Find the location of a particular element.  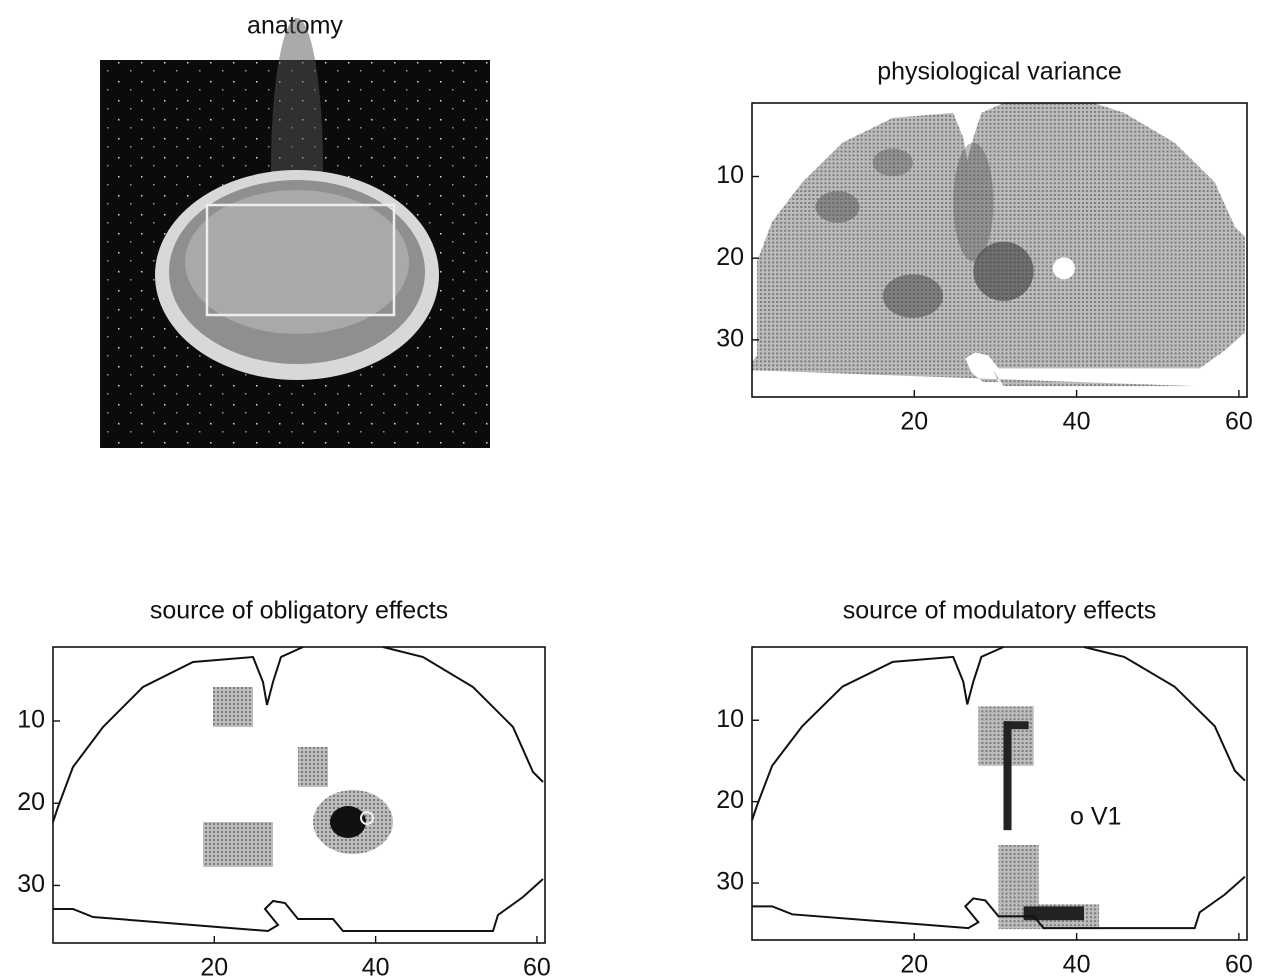

variance-image is located at coordinates (998, 245).